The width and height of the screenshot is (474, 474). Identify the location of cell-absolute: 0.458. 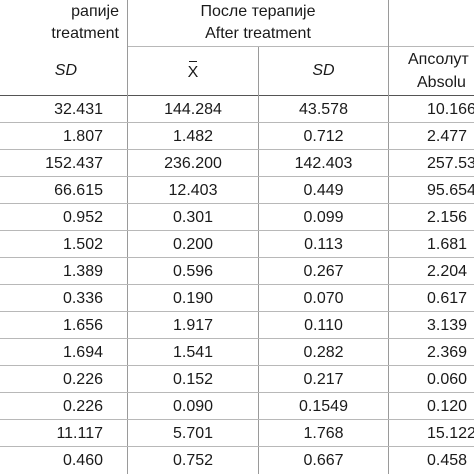
(447, 460).